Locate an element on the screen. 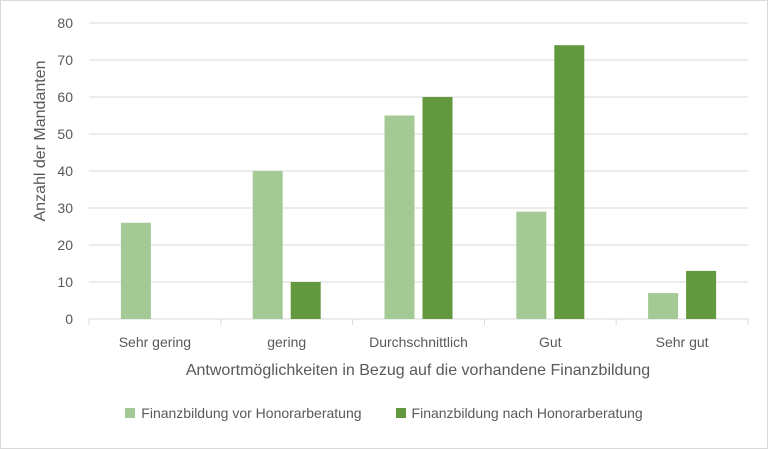 Image resolution: width=768 pixels, height=449 pixels. y-tick-label: 70 is located at coordinates (65, 60).